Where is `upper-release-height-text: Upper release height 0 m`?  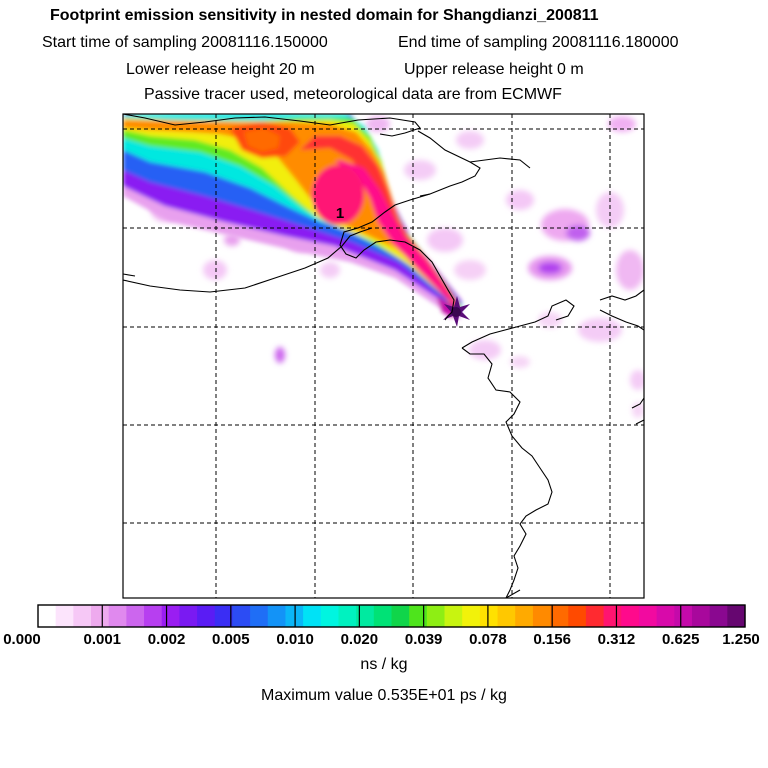
upper-release-height-text: Upper release height 0 m is located at coordinates (494, 69).